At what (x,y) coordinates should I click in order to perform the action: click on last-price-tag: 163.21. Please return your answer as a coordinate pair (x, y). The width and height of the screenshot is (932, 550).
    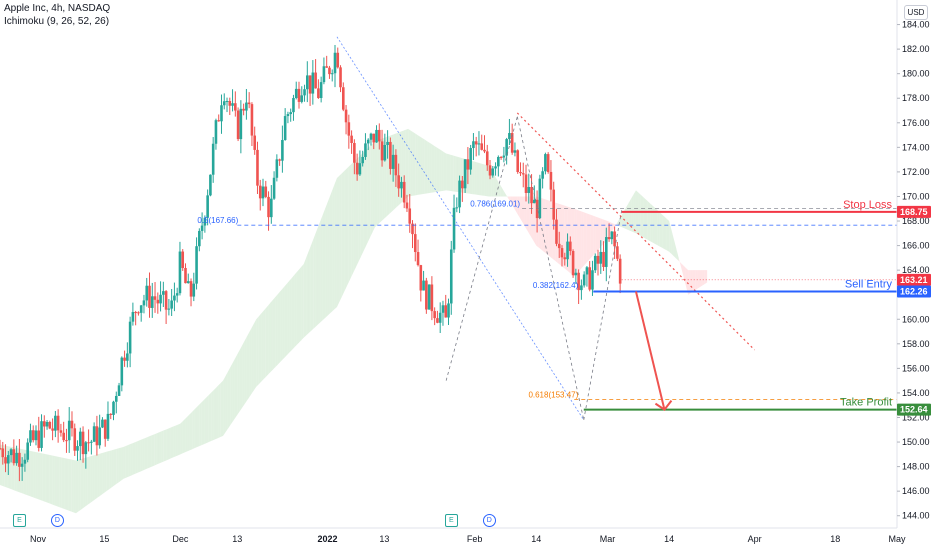
    Looking at the image, I should click on (914, 279).